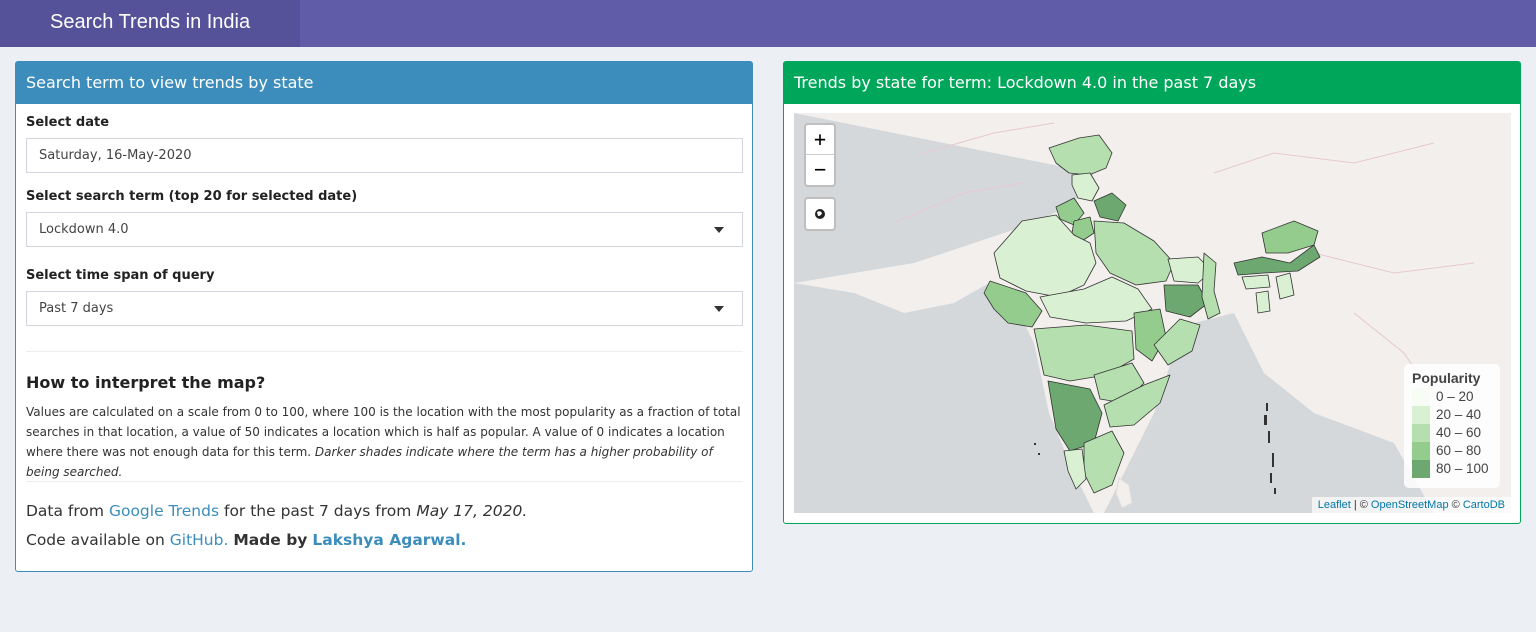 This screenshot has width=1536, height=632. What do you see at coordinates (1483, 505) in the screenshot?
I see `cartodb-link: CartoDB` at bounding box center [1483, 505].